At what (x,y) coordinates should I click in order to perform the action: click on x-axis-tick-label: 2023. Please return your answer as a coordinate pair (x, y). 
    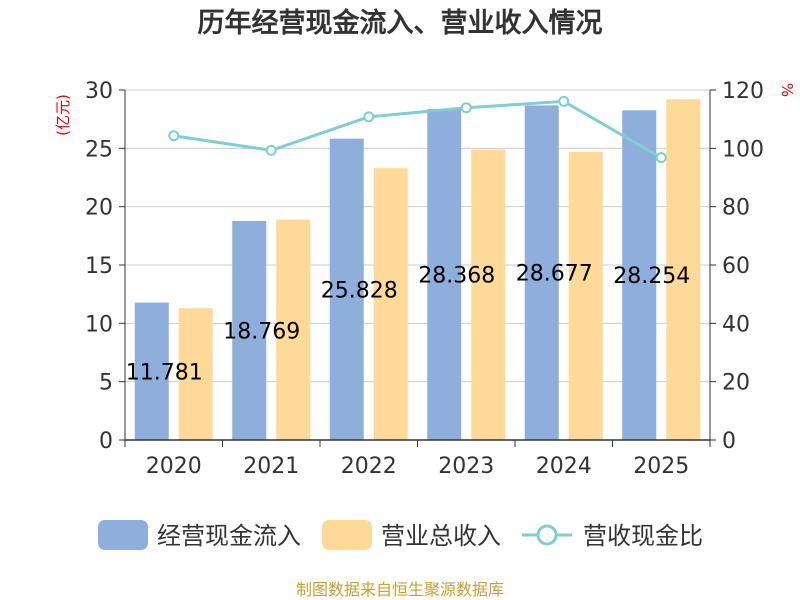
    Looking at the image, I should click on (466, 466).